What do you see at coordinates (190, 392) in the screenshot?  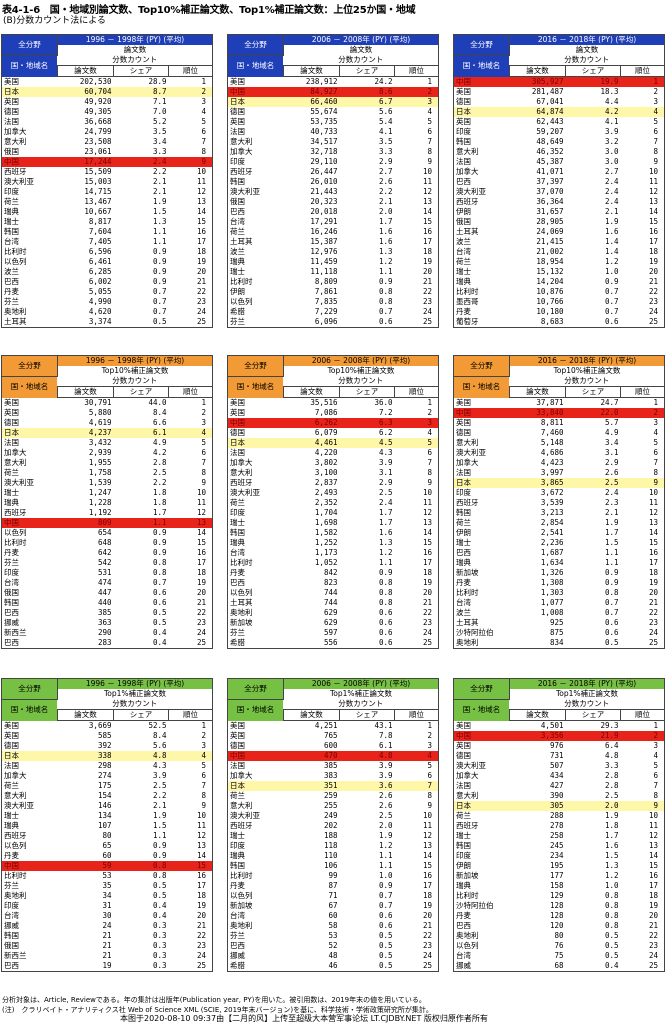 I see `rank-header: 順位` at bounding box center [190, 392].